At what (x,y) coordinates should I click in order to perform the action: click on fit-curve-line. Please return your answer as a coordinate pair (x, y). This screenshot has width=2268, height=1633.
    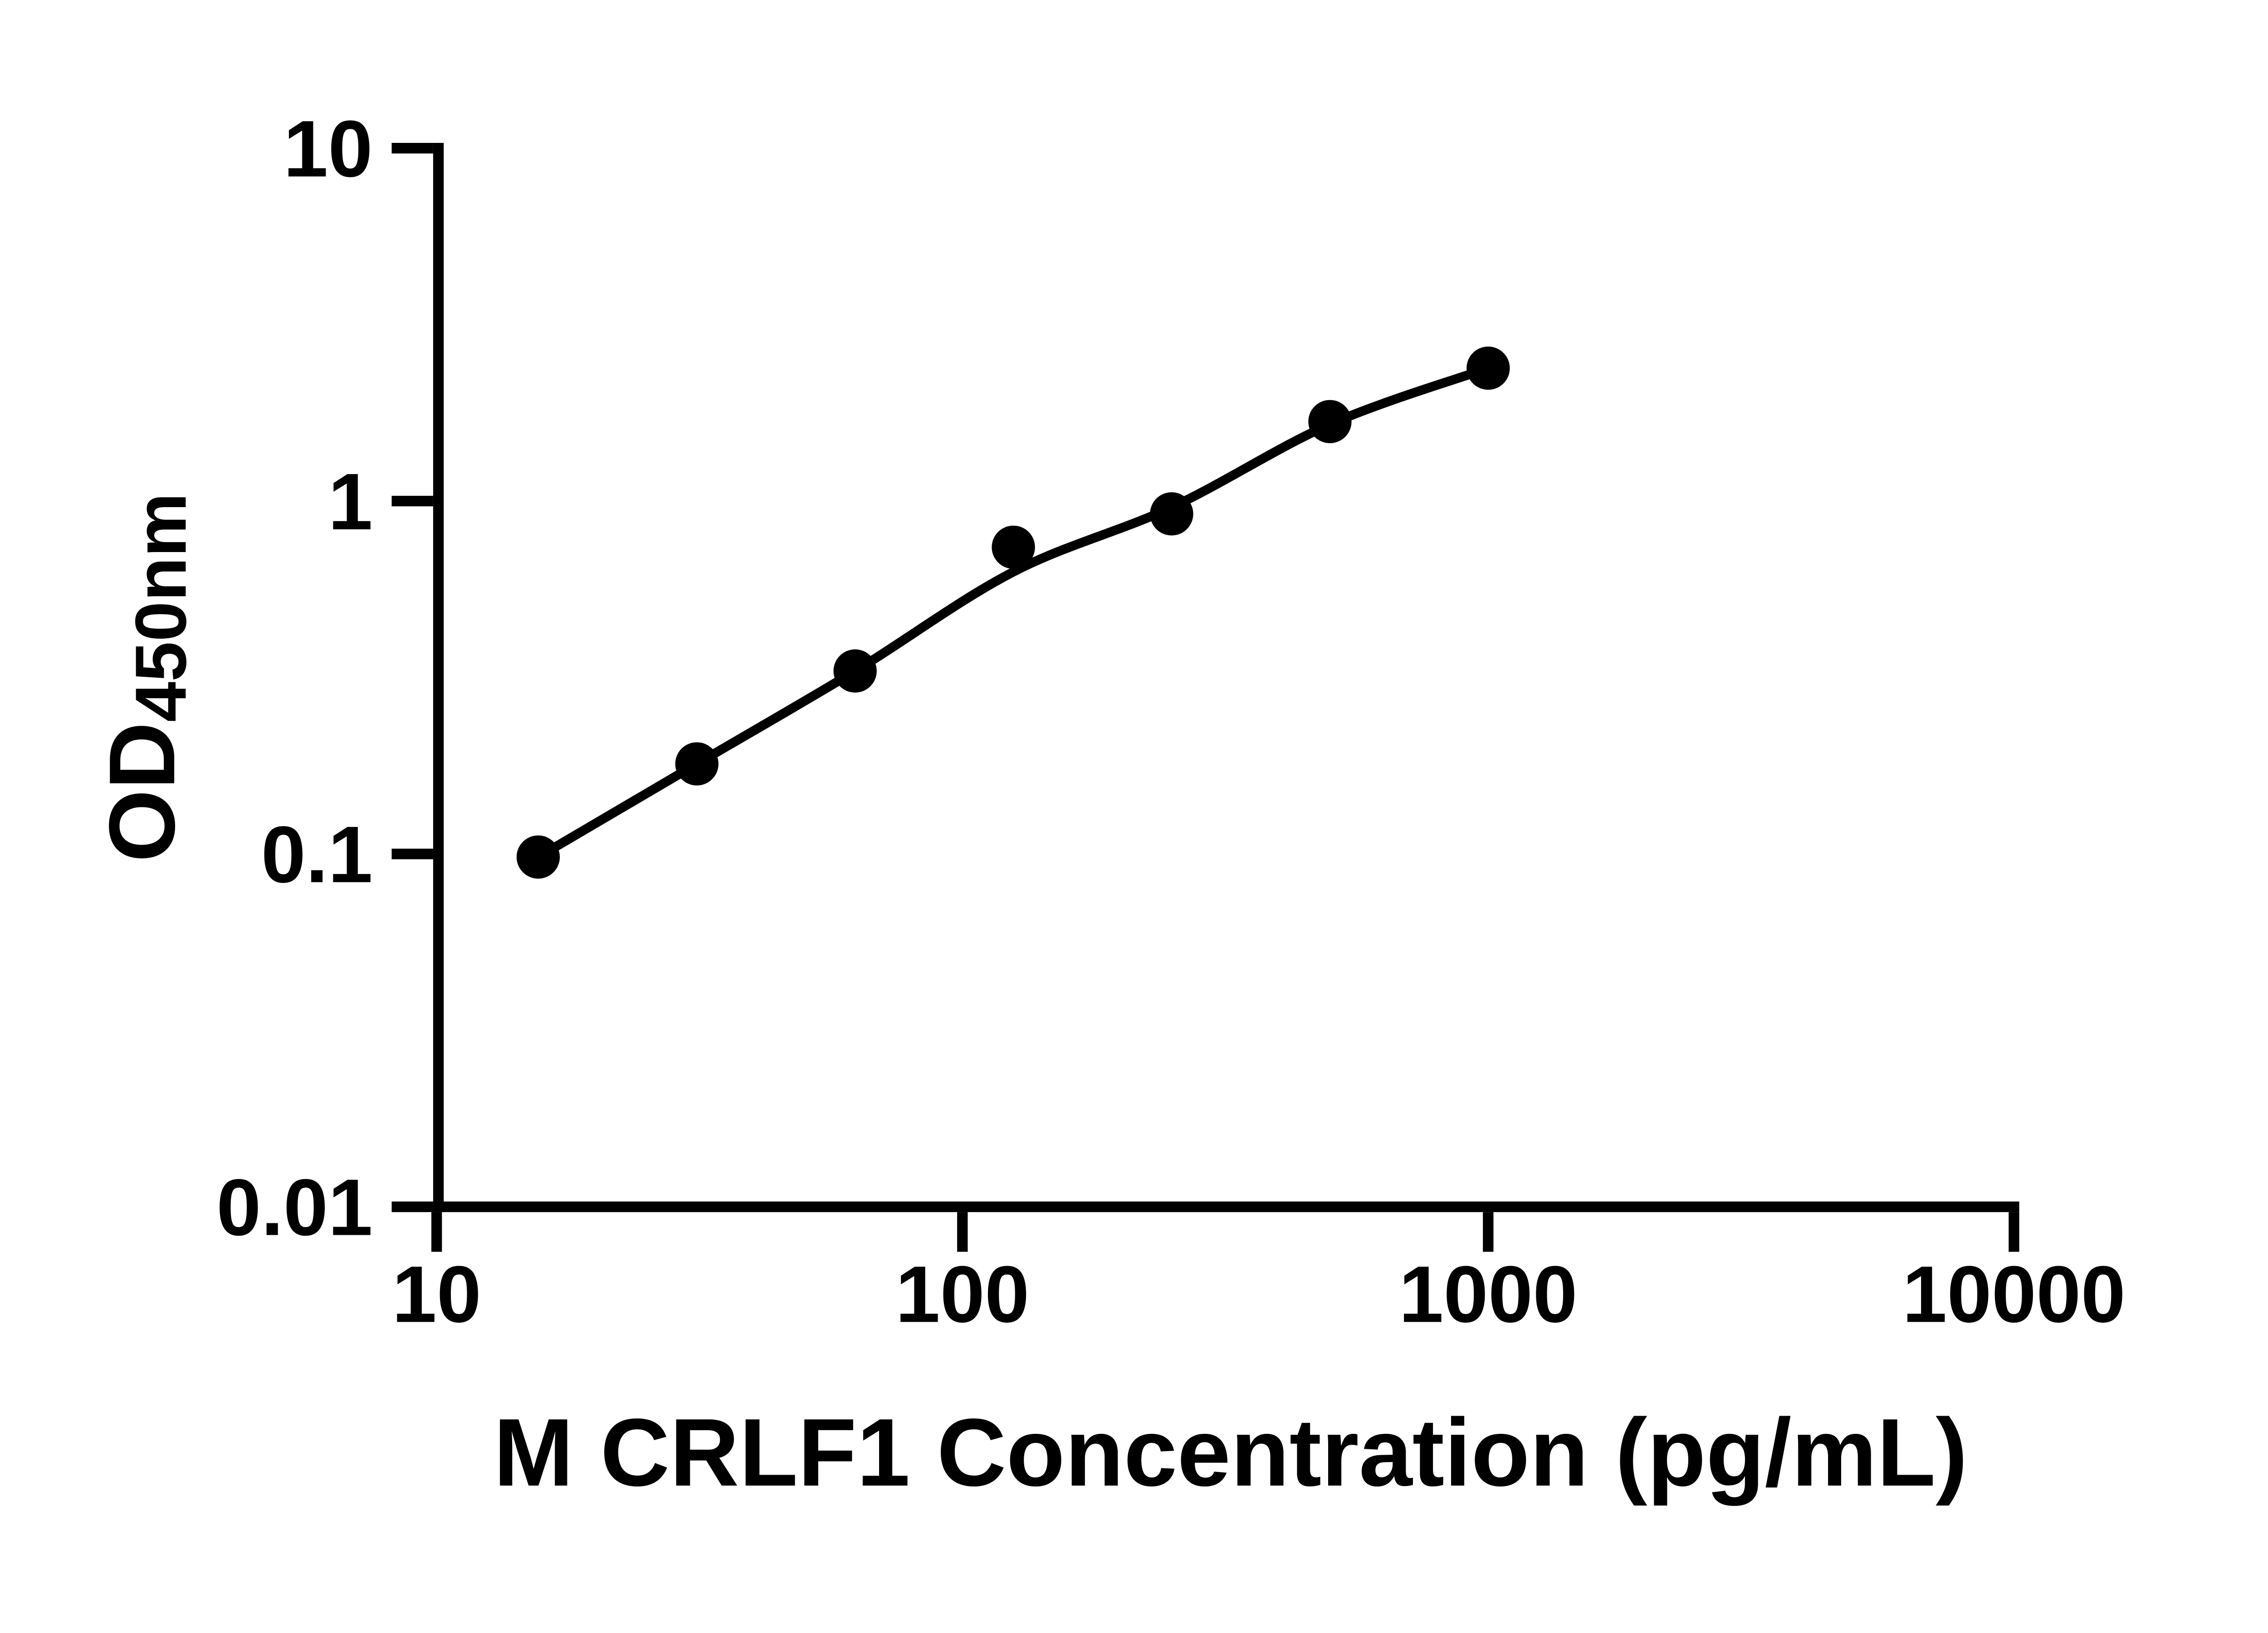
    Looking at the image, I should click on (1013, 612).